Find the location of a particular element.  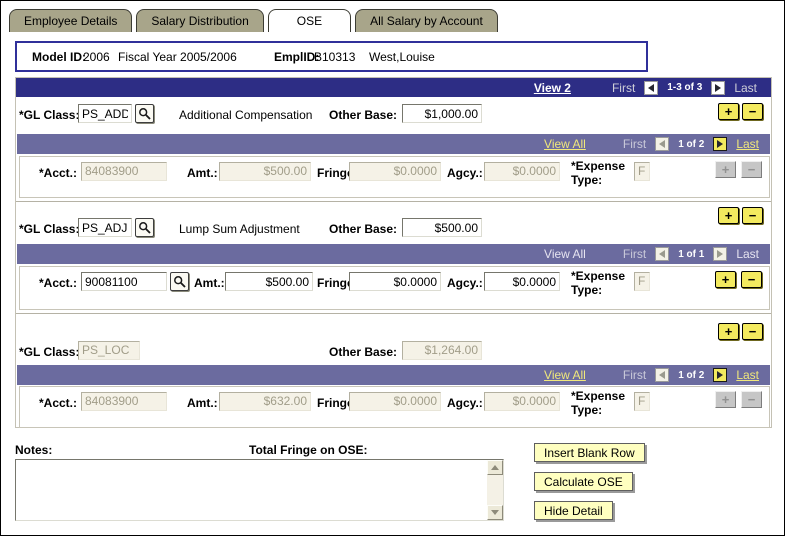

acct-value: 84083900 is located at coordinates (124, 171).